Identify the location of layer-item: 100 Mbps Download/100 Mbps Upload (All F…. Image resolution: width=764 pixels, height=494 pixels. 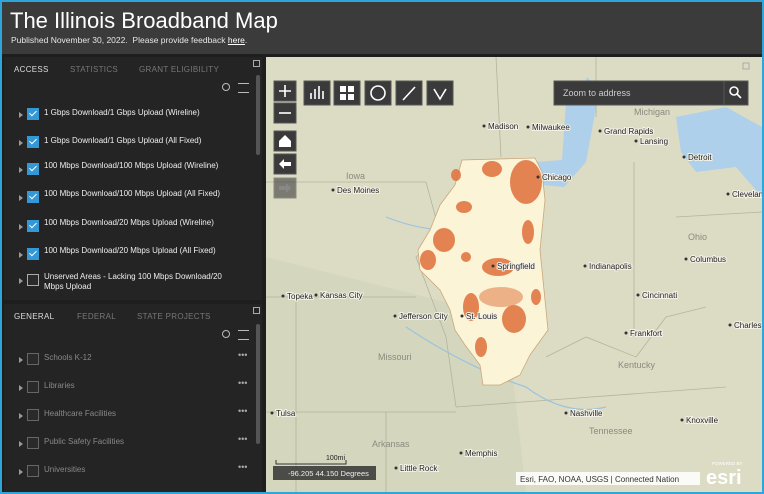
(129, 201).